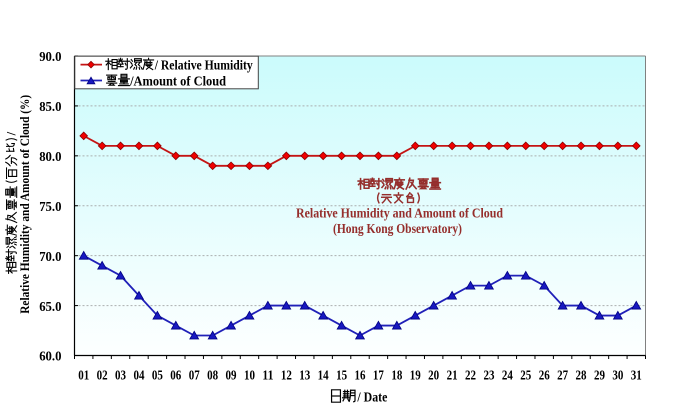  I want to click on svg-text: /Amount of Cloud, so click(178, 80).